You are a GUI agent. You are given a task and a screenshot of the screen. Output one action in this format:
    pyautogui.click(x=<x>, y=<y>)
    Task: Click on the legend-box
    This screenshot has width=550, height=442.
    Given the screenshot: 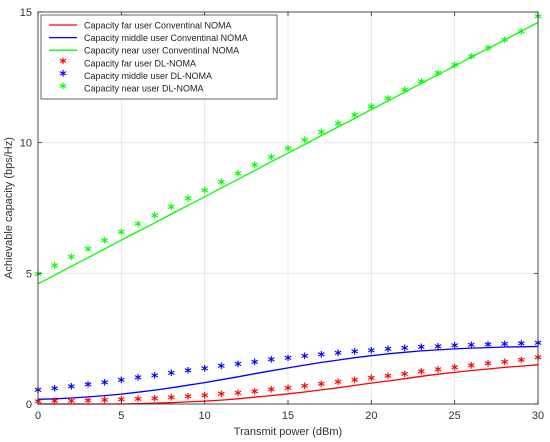 What is the action you would take?
    pyautogui.click(x=159, y=57)
    